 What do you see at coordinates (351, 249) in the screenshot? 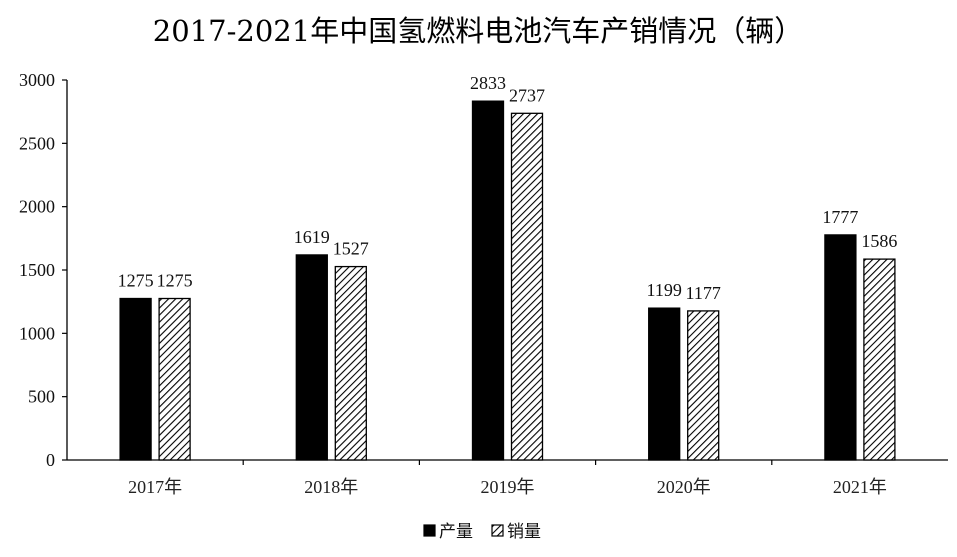
I see `data-label: 1527` at bounding box center [351, 249].